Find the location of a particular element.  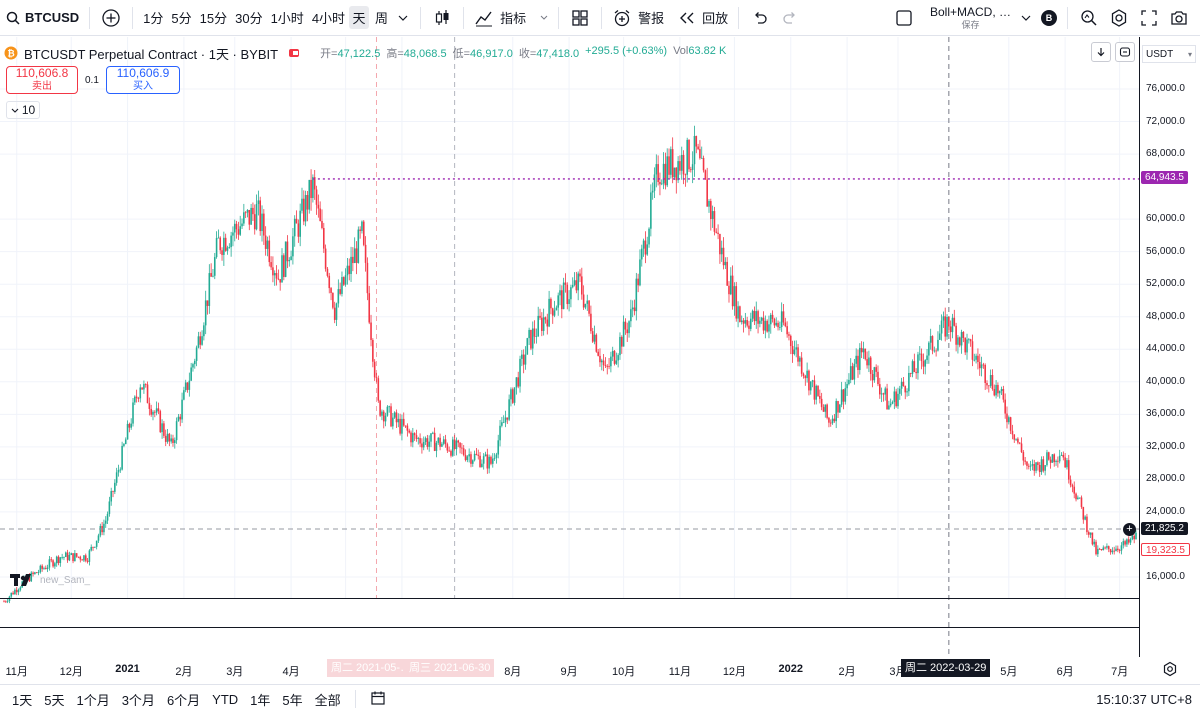

volume-toggle: 10 is located at coordinates (23, 110).